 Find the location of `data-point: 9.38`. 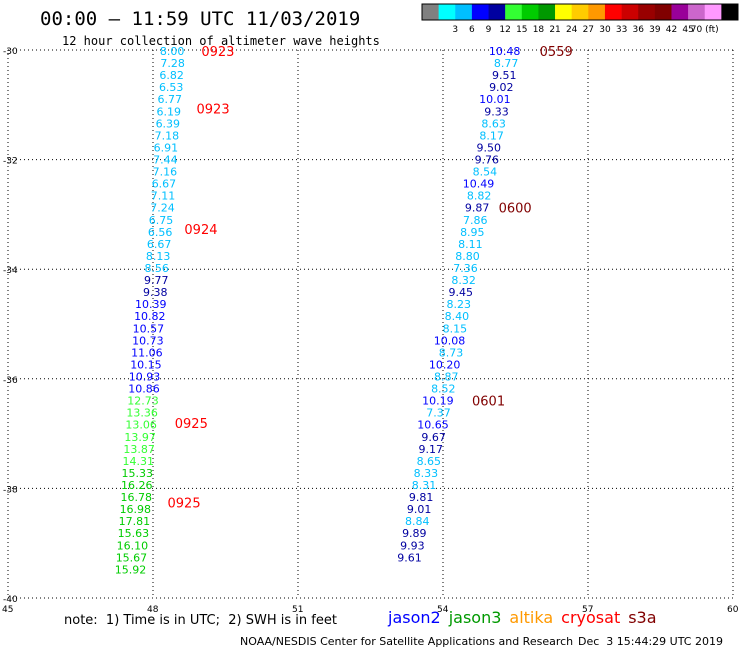

data-point: 9.38 is located at coordinates (155, 292).